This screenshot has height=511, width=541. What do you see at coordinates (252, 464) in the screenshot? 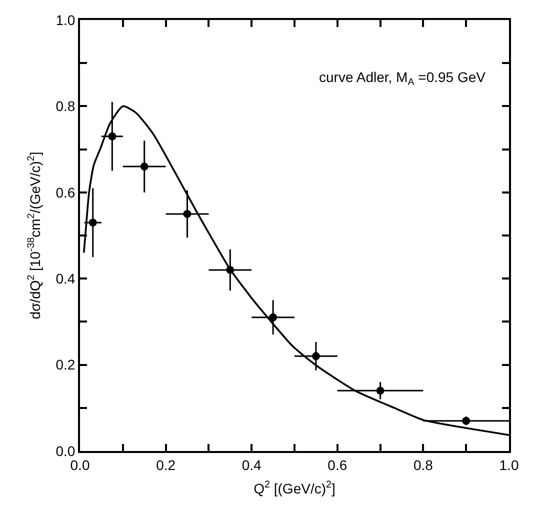
I see `x-tick-label: 0.4` at bounding box center [252, 464].